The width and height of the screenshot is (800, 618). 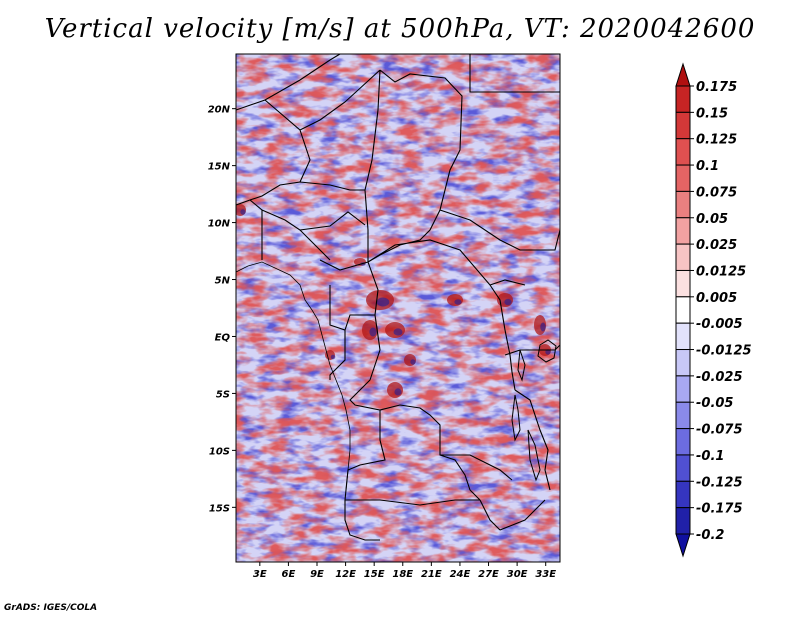 I want to click on x-tick-label: 30E, so click(x=517, y=574).